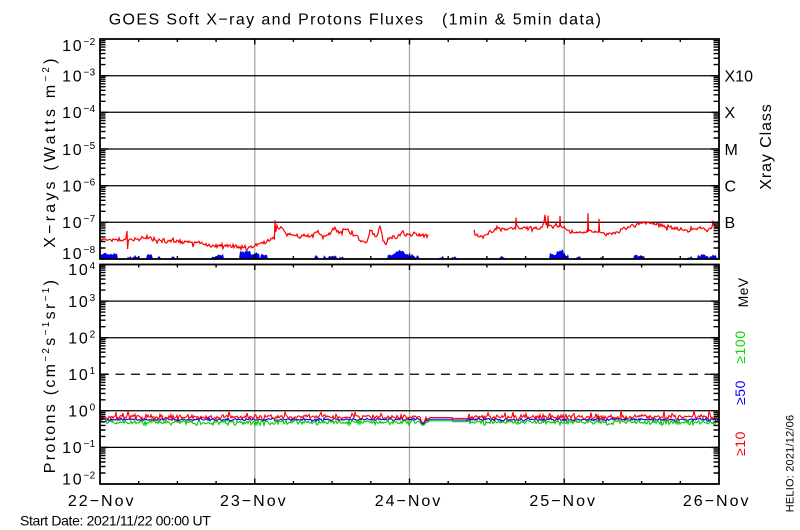 Image resolution: width=800 pixels, height=530 pixels. Describe the element at coordinates (50, 151) in the screenshot. I see `svg-text: X−rays (Watts m−2)` at that location.